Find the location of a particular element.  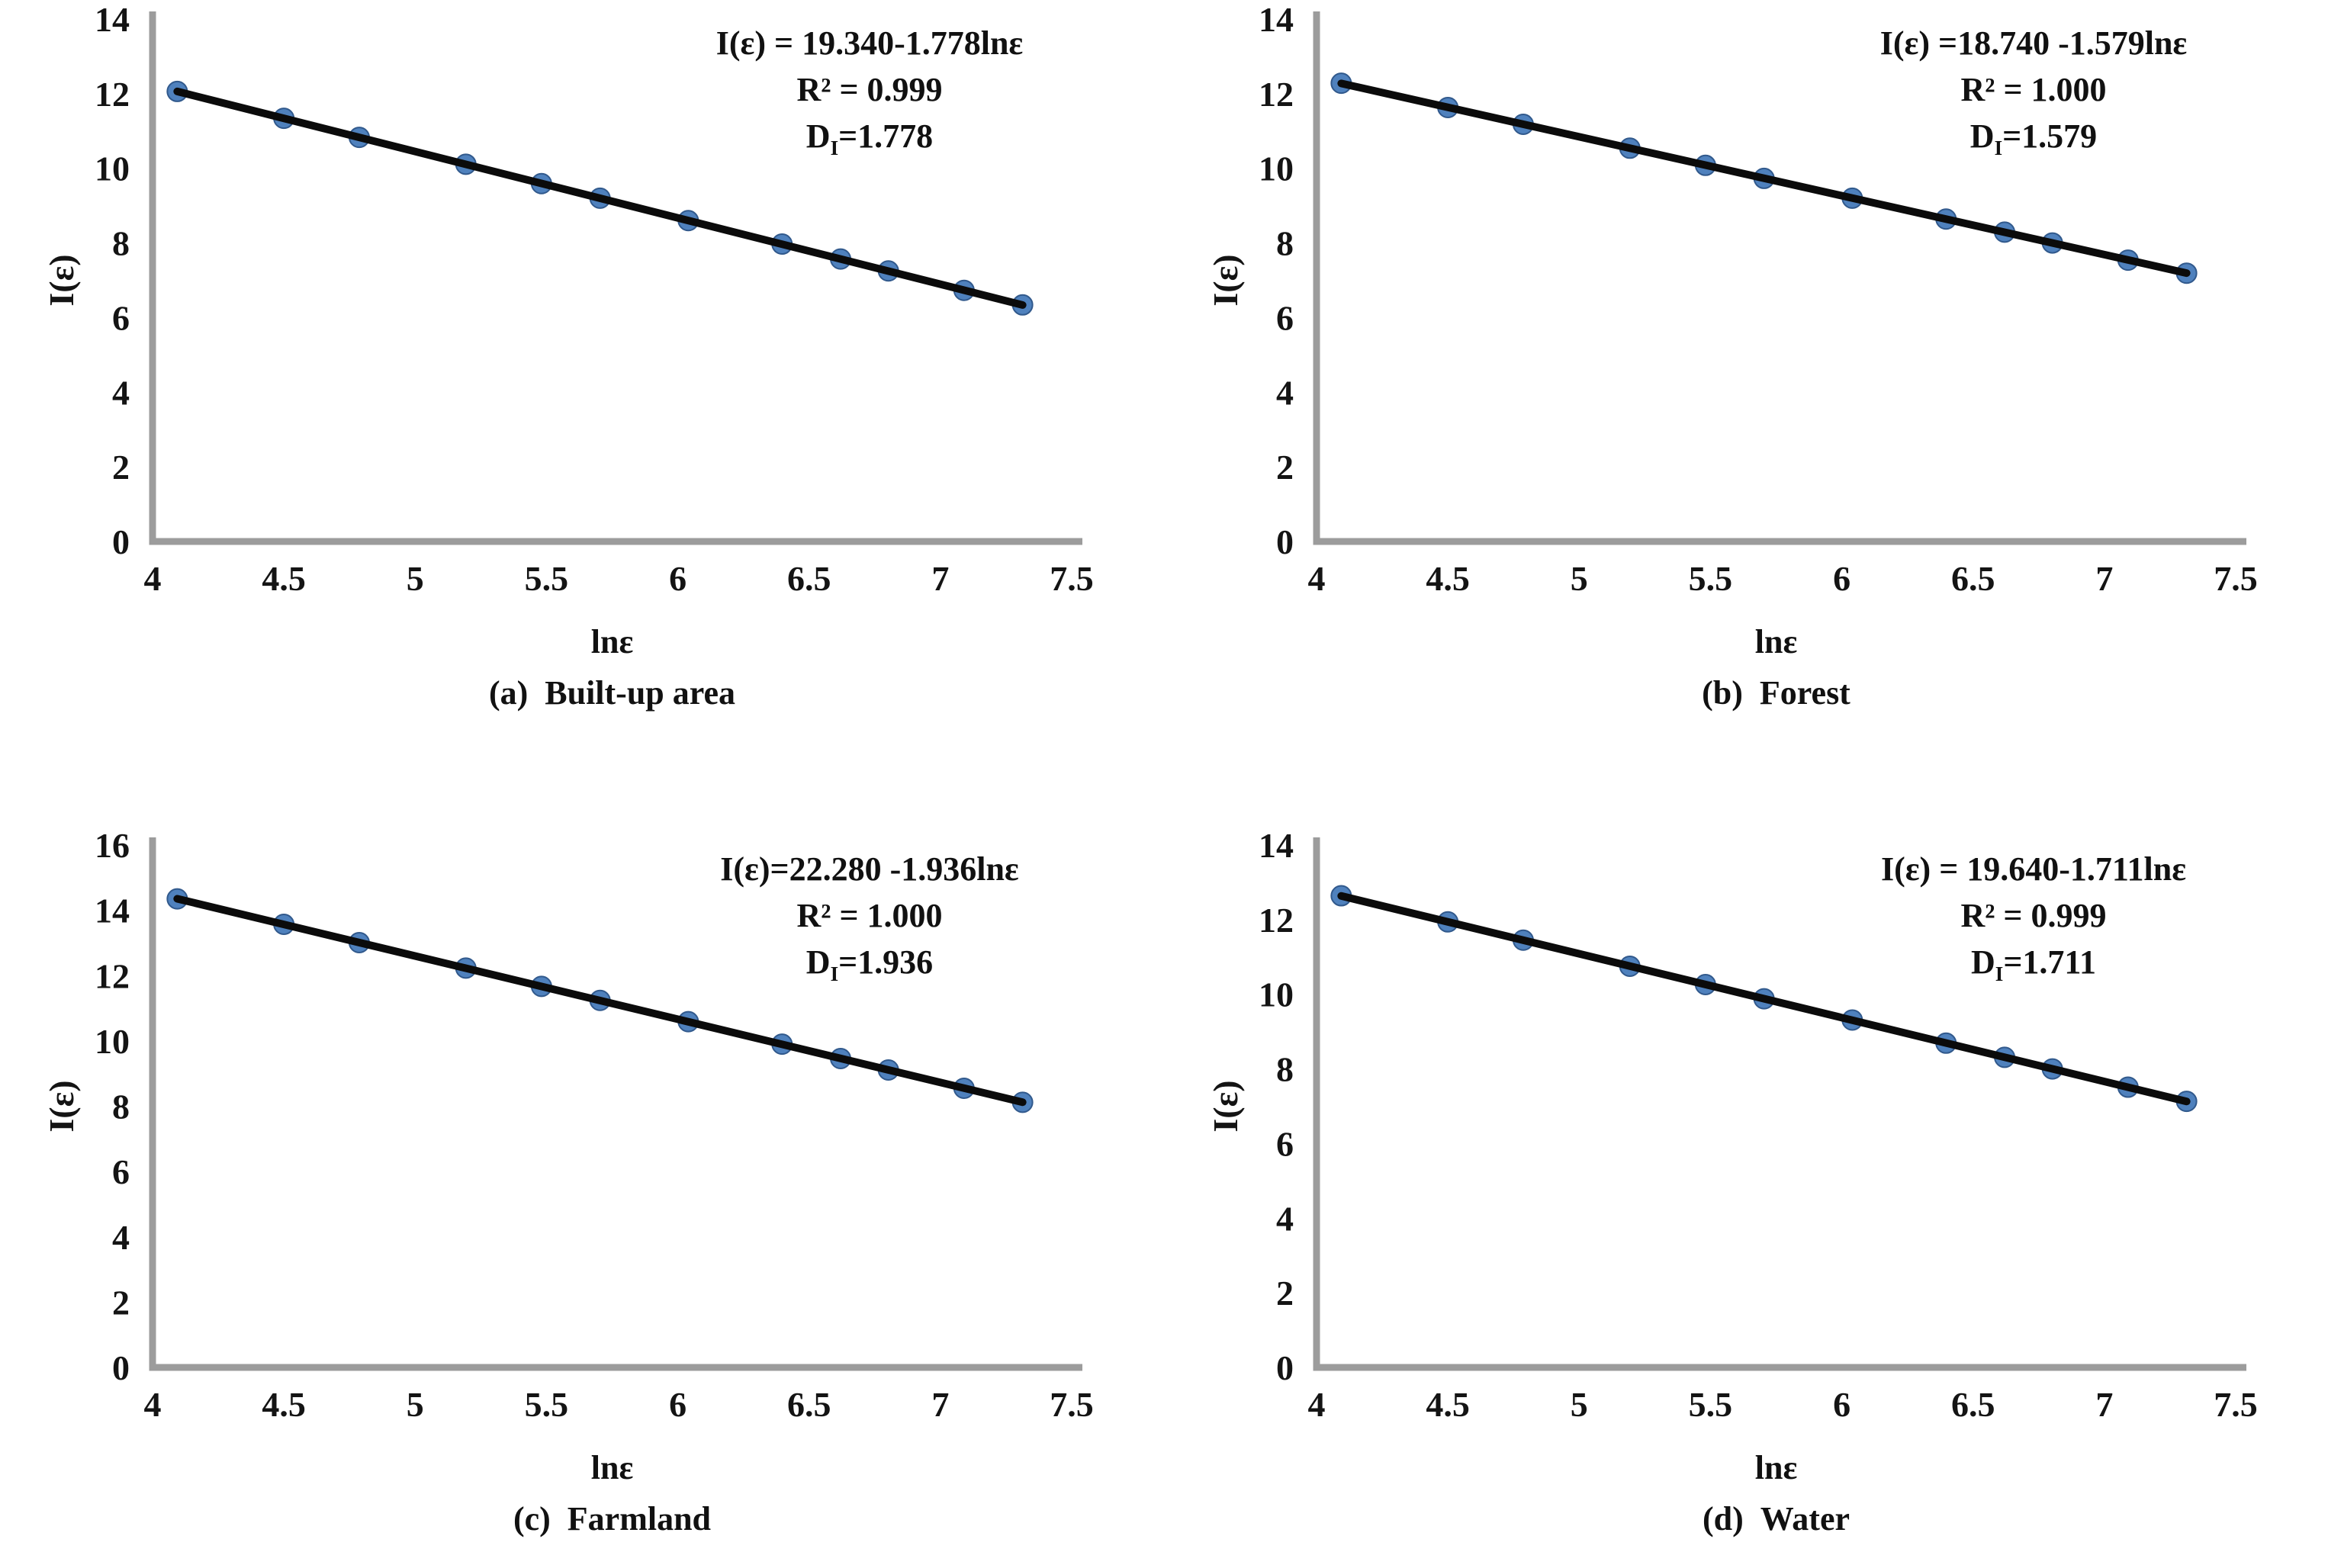

panel-caption: (d) Water is located at coordinates (1746, 1518).